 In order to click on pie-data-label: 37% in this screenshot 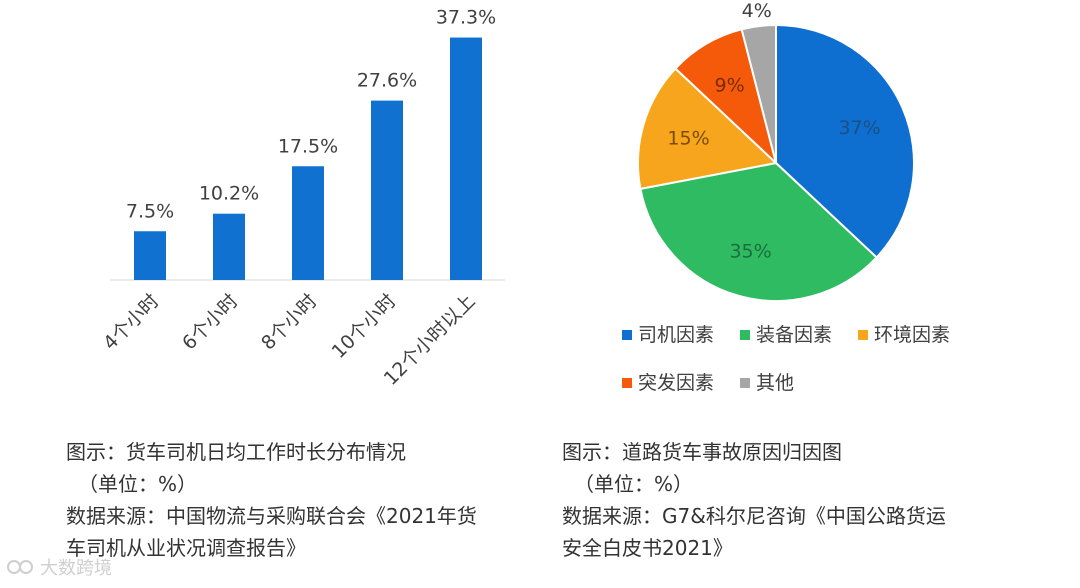, I will do `click(859, 128)`.